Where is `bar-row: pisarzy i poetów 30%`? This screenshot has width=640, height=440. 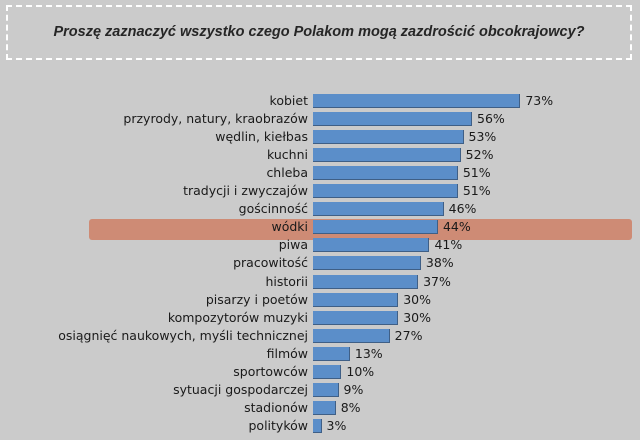 bar-row: pisarzy i poetów 30% is located at coordinates (320, 301).